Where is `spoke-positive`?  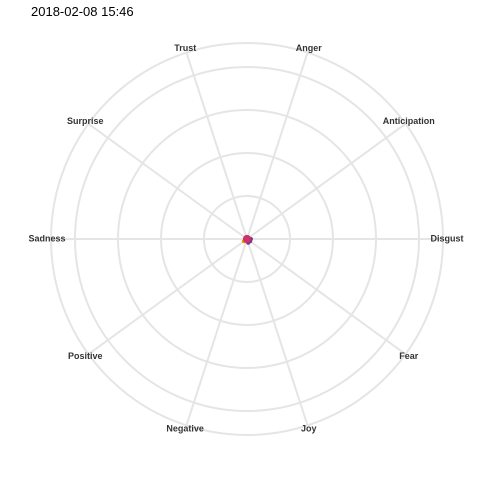 spoke-positive is located at coordinates (167, 297).